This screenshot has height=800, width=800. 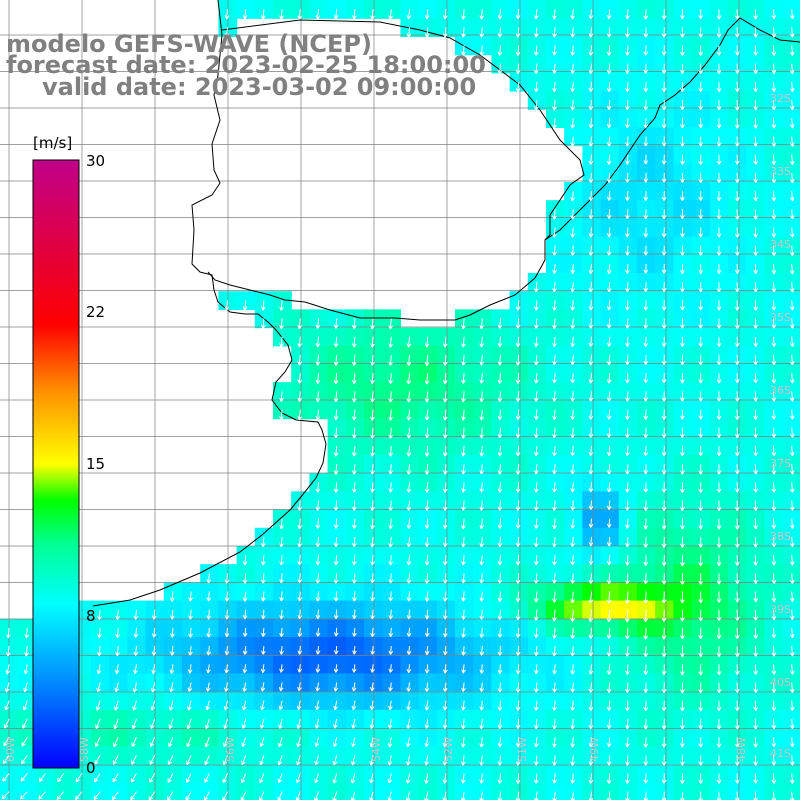 What do you see at coordinates (95, 312) in the screenshot?
I see `colorbar-tick-22: 22` at bounding box center [95, 312].